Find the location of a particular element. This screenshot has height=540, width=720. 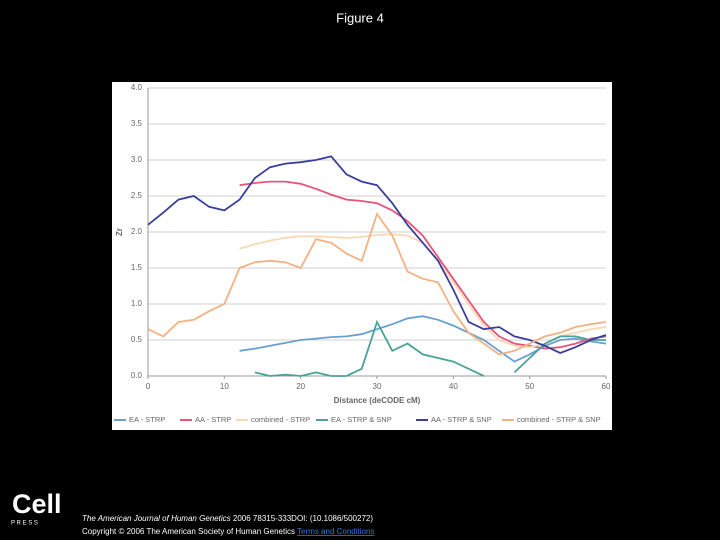

x-axis-label: Distance (deCODE cM) is located at coordinates (377, 400).